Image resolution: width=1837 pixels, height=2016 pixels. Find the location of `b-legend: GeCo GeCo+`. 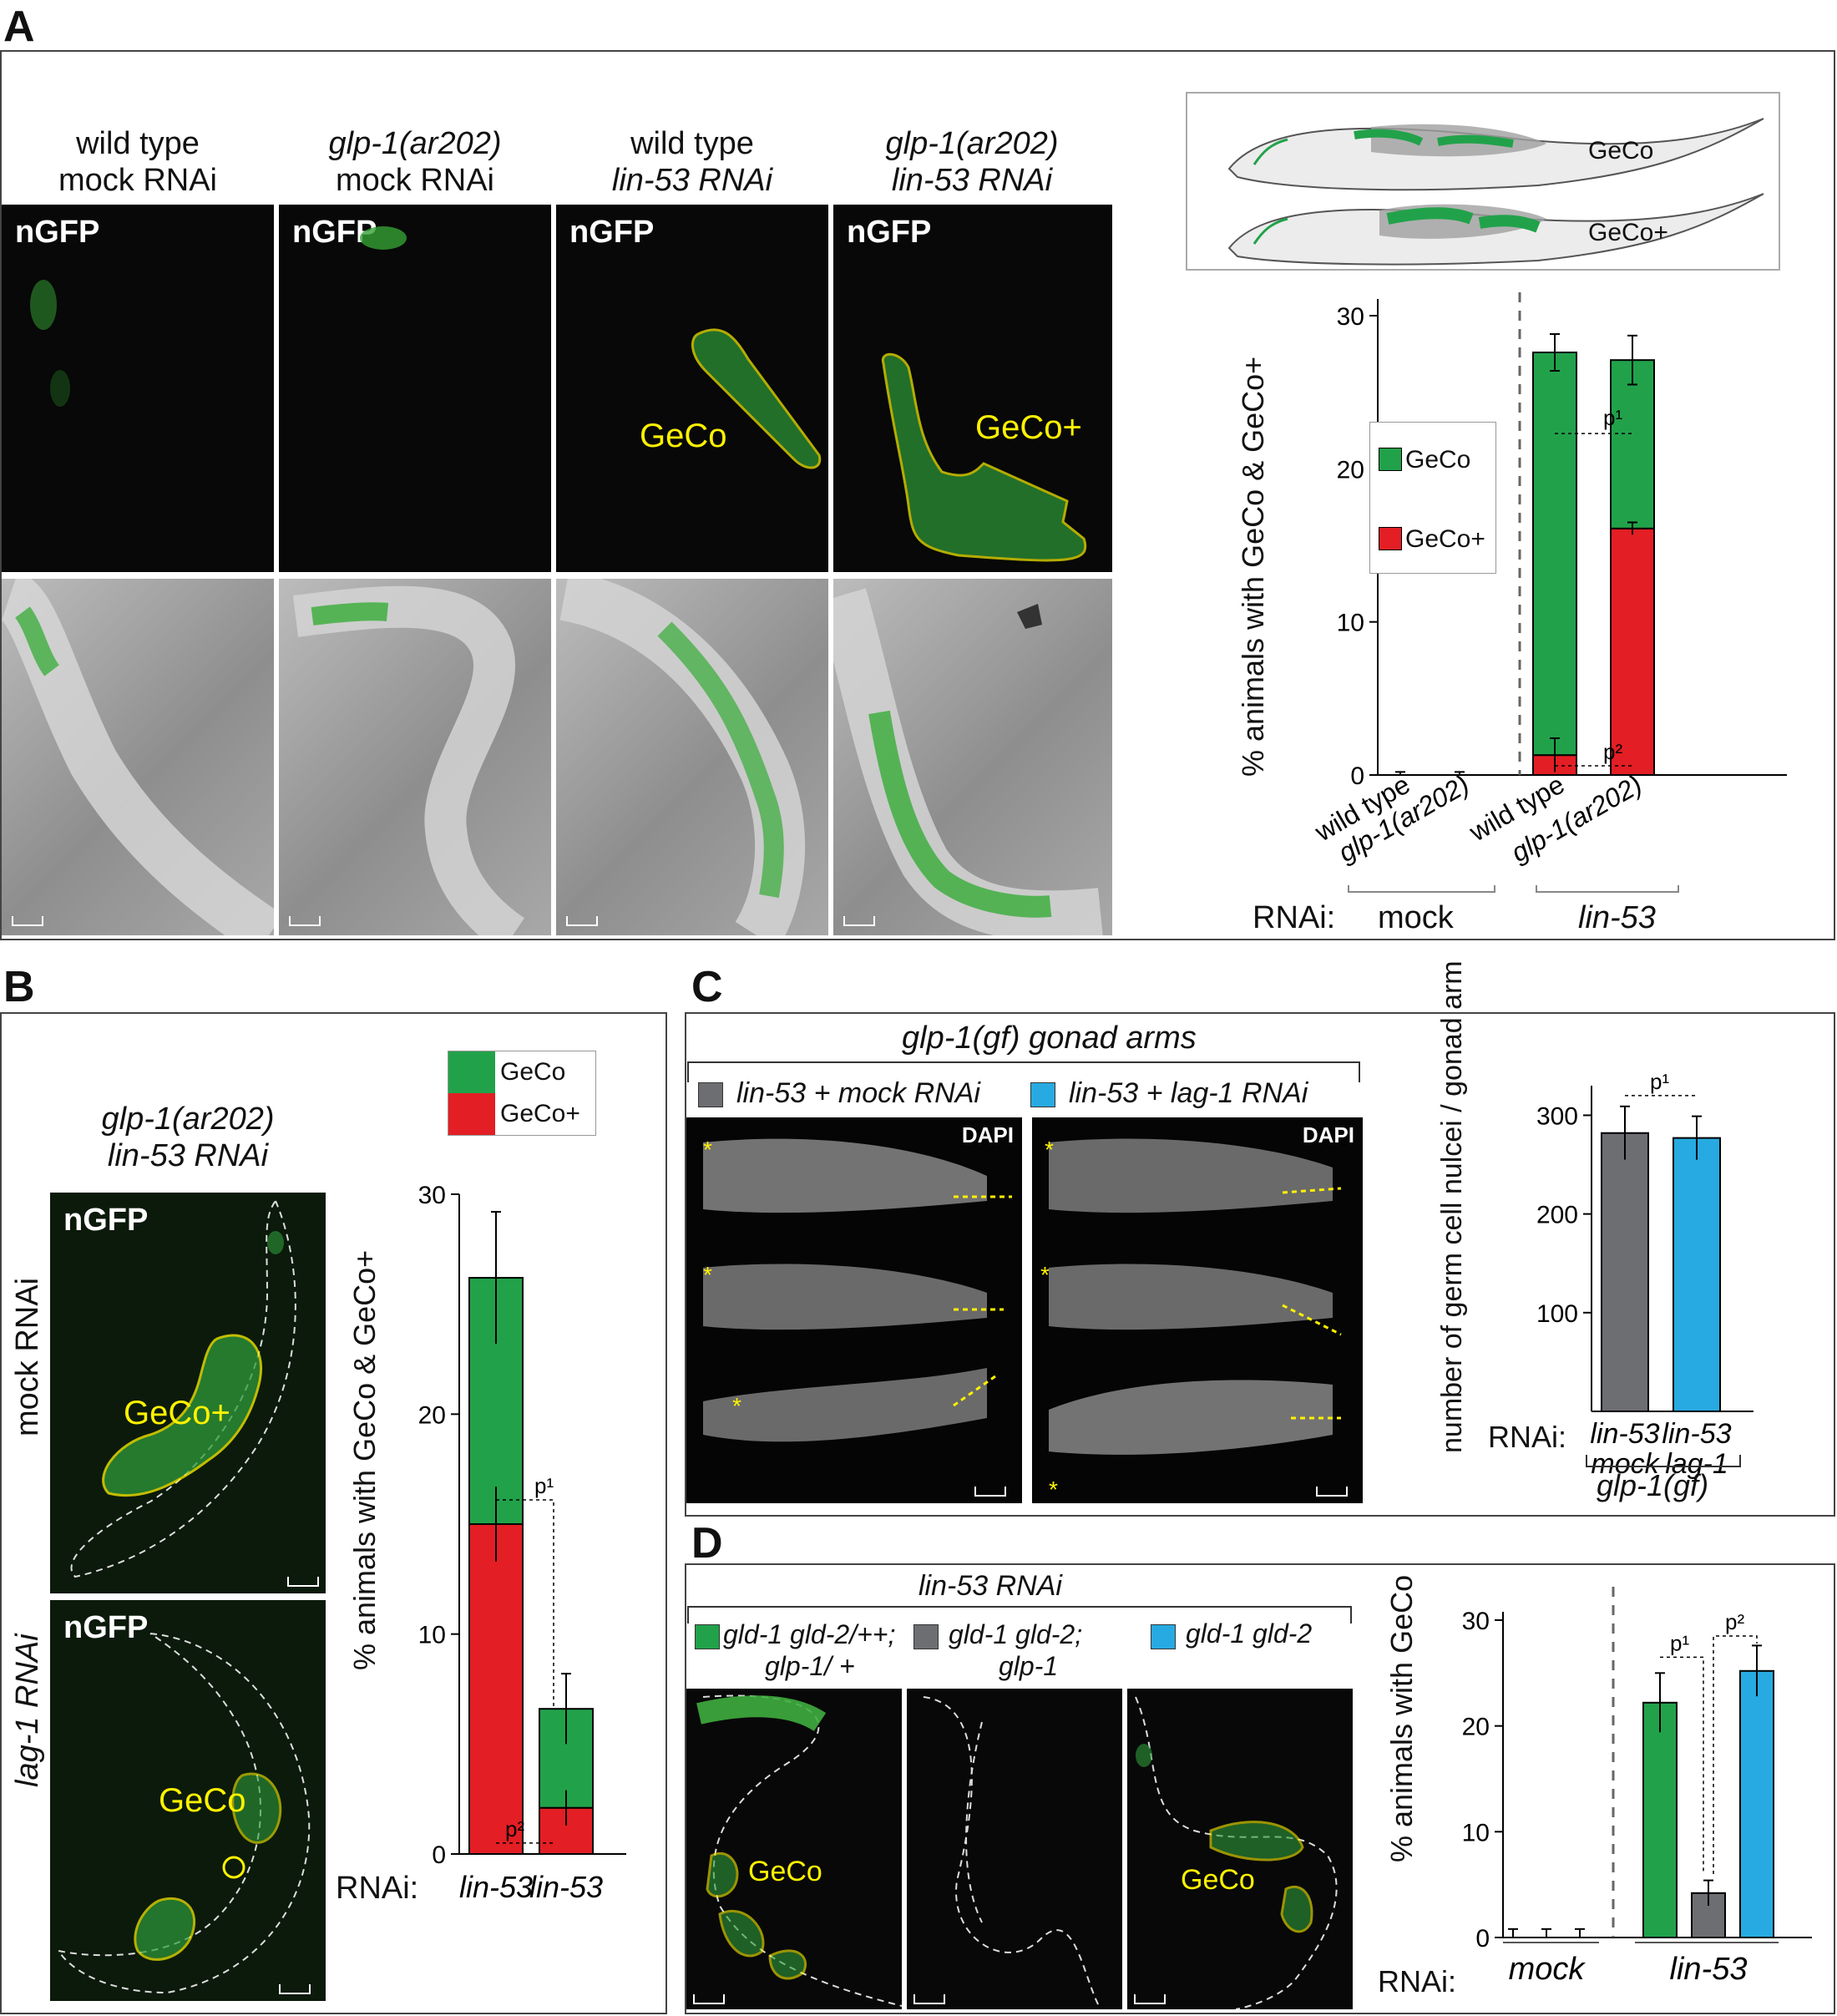

b-legend: GeCo GeCo+ is located at coordinates (522, 1093).